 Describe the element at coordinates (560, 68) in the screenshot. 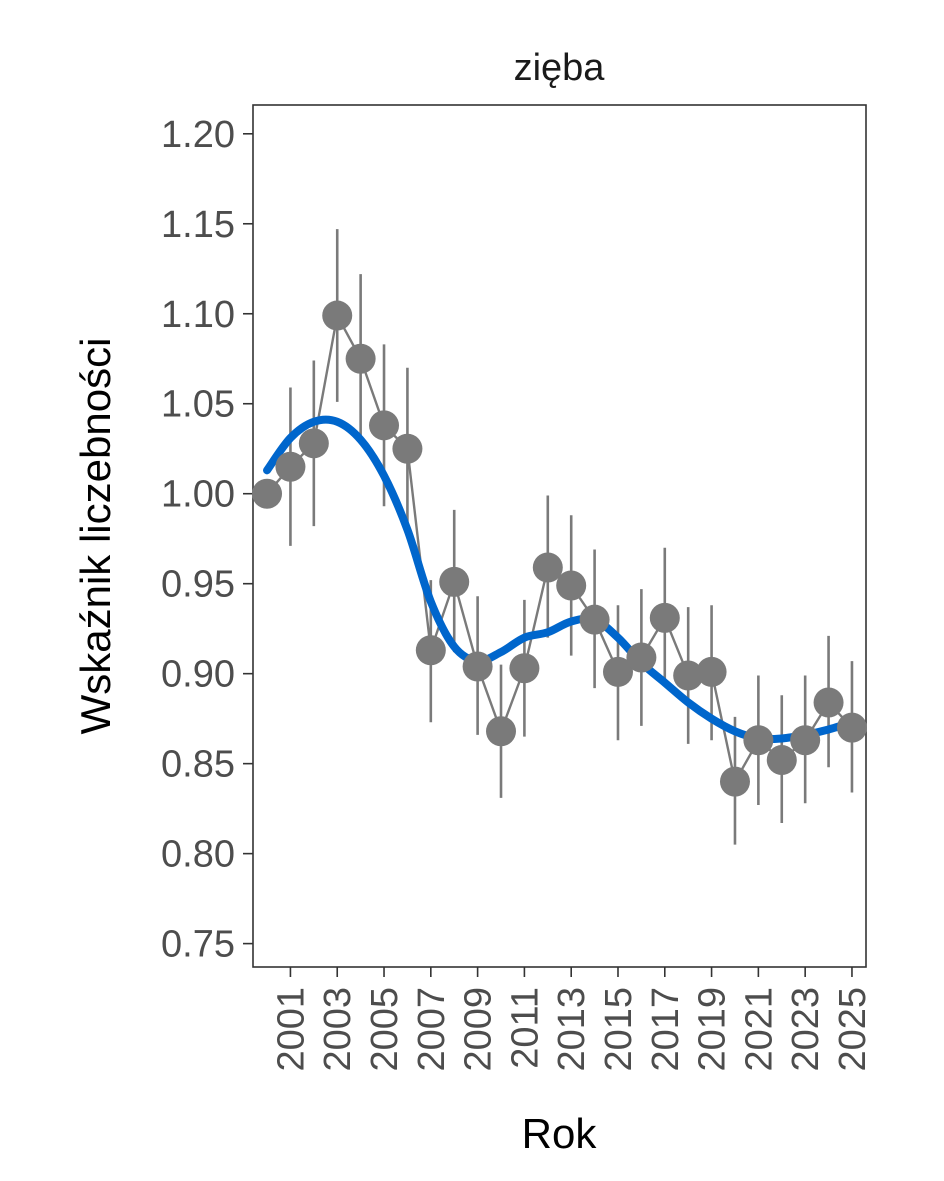

I see `panel-title: zięba` at that location.